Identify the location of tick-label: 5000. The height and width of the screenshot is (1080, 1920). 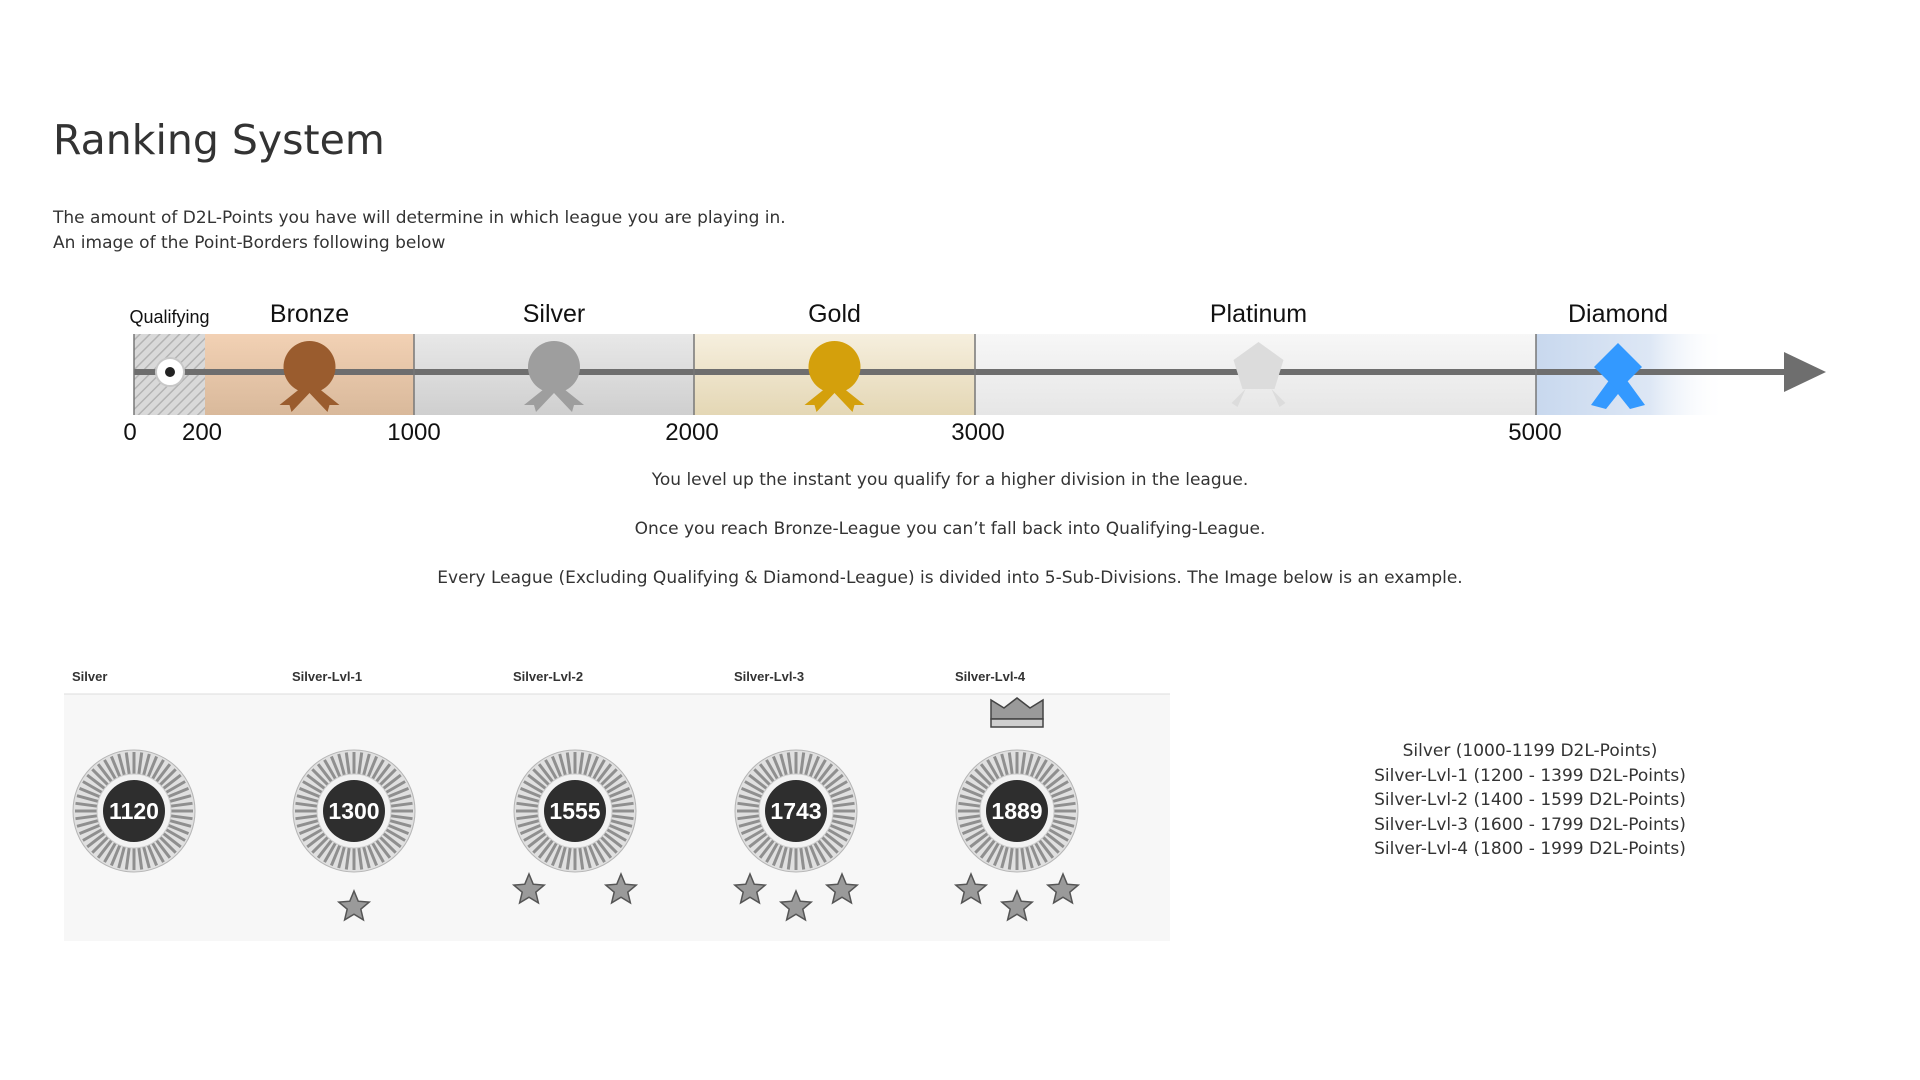
(1534, 432).